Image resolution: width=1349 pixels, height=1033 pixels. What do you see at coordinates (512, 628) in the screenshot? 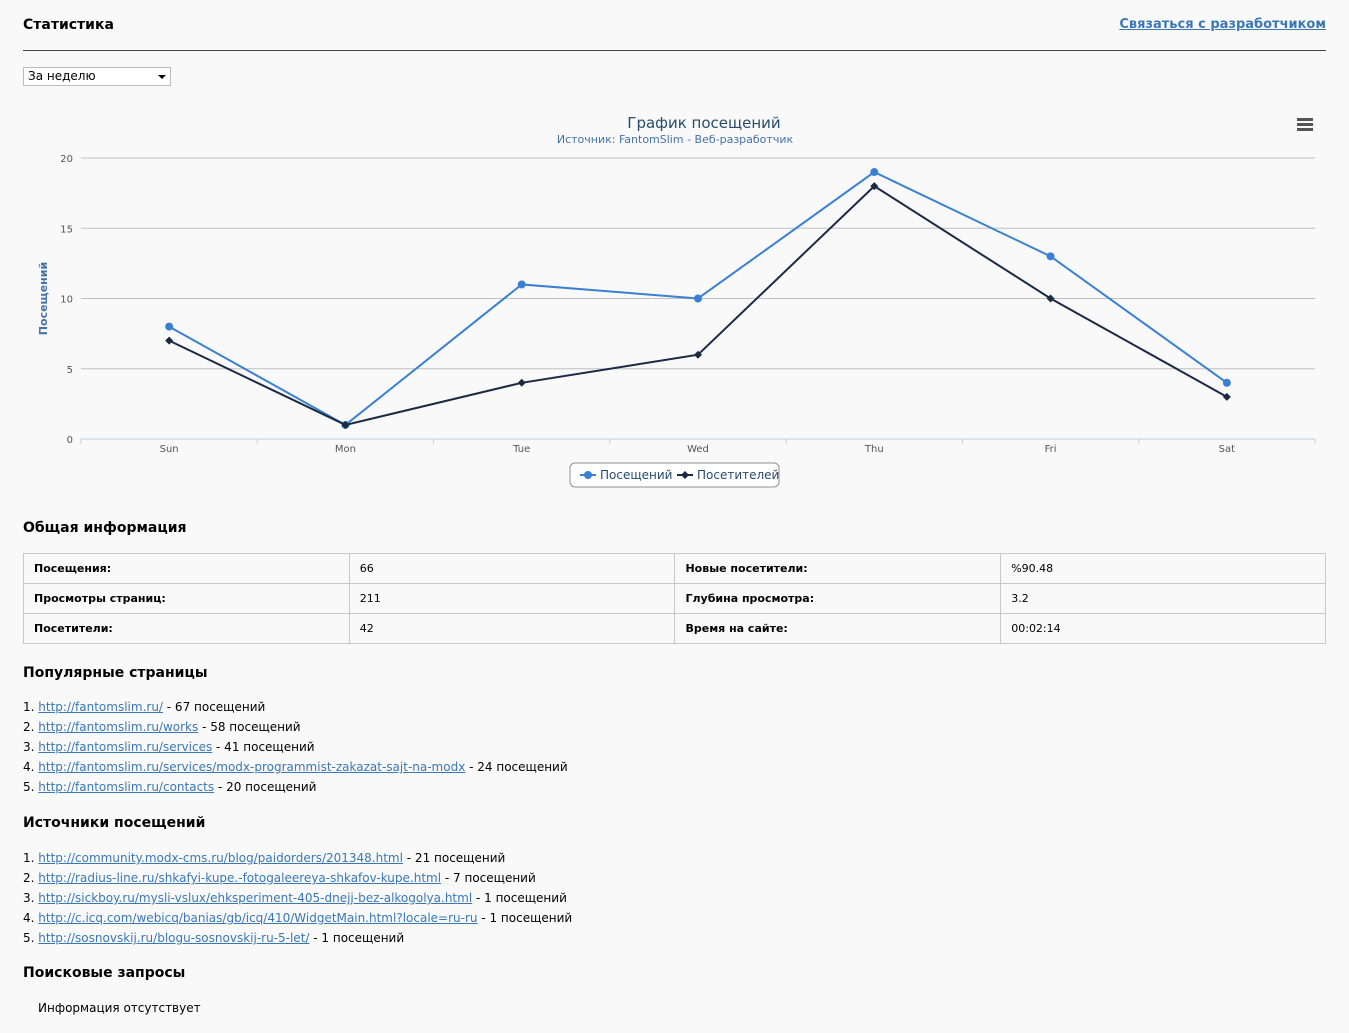
I see `info-value: 42` at bounding box center [512, 628].